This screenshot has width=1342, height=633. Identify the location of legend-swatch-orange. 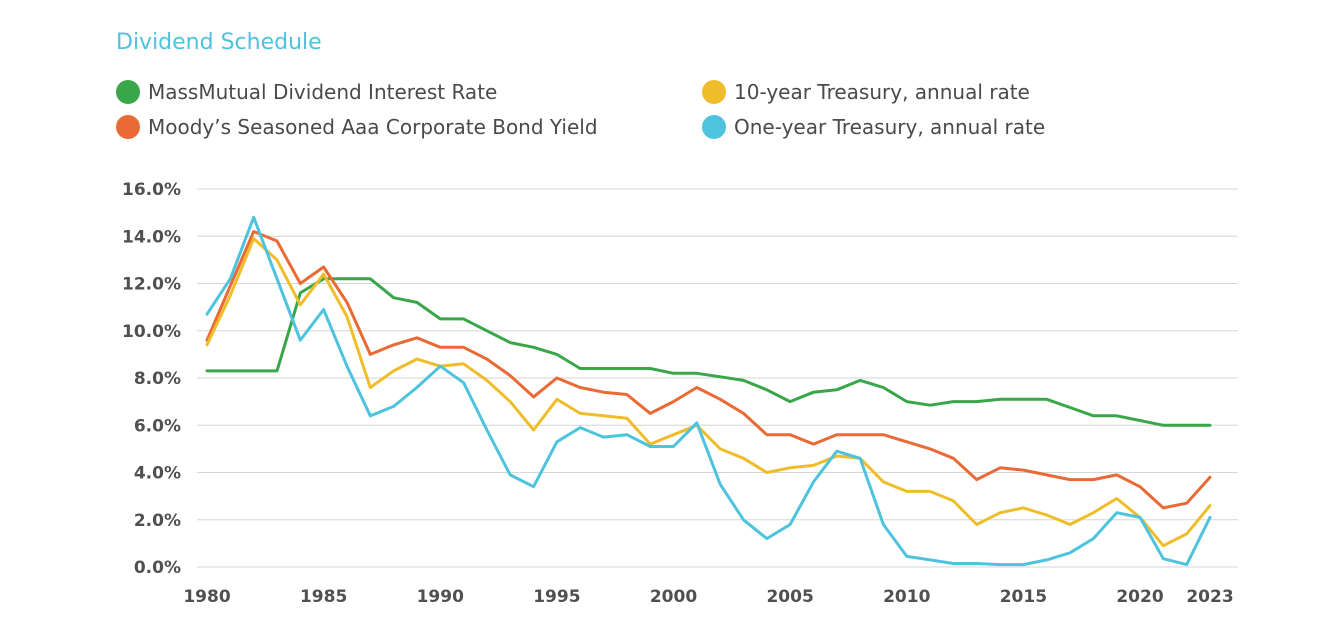
(128, 127).